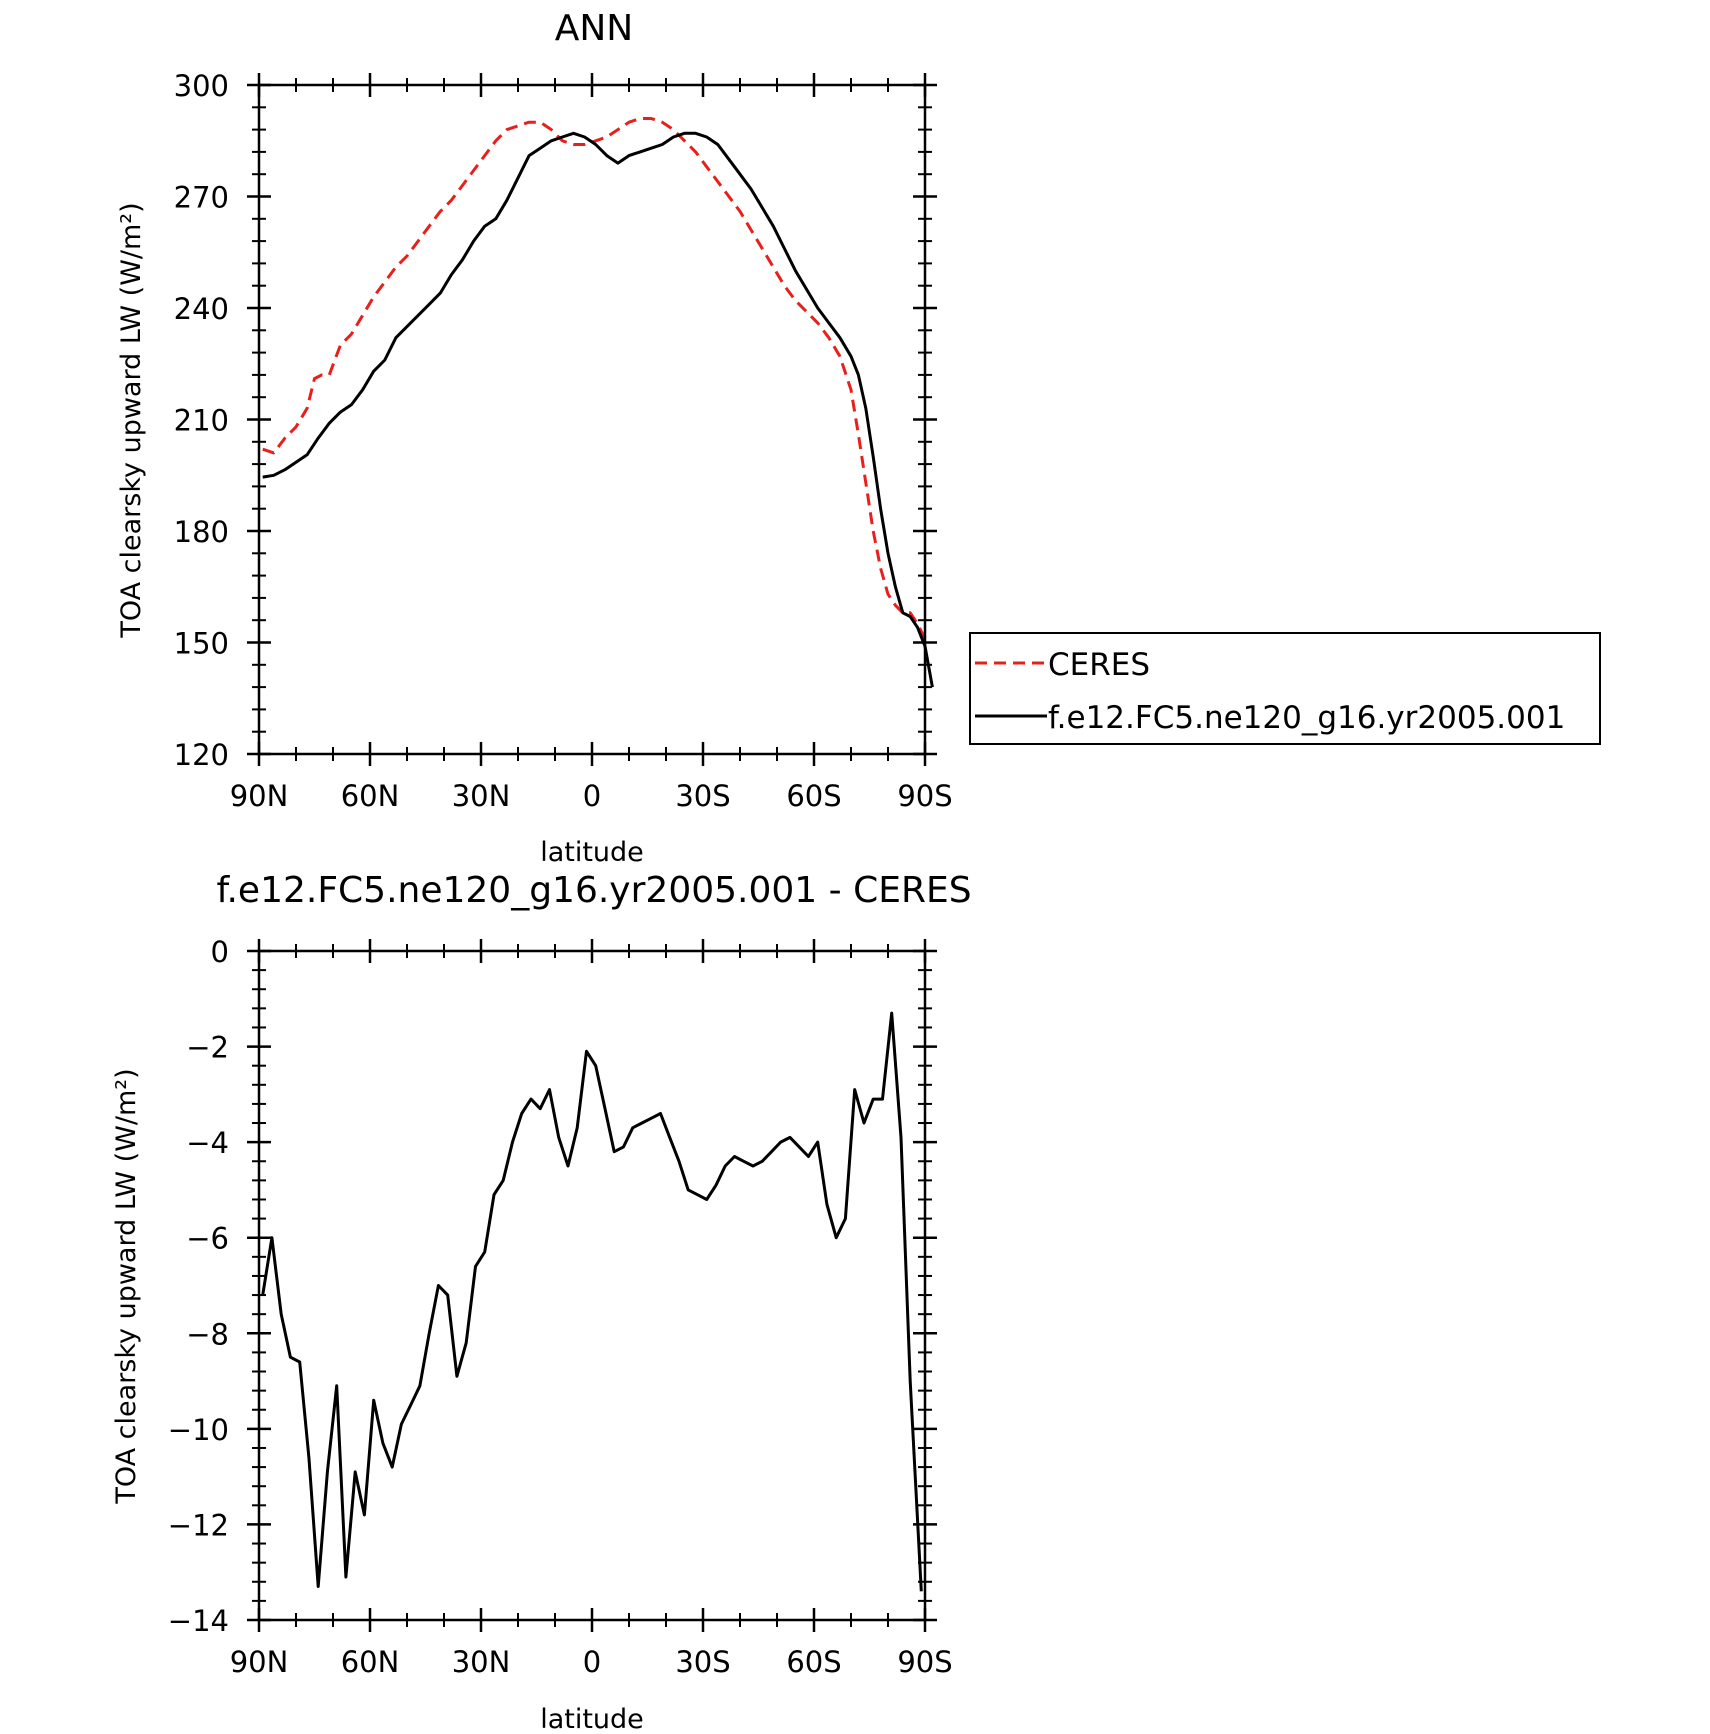 This screenshot has width=1710, height=1734. I want to click on top-x-tick-label: 30S, so click(702, 796).